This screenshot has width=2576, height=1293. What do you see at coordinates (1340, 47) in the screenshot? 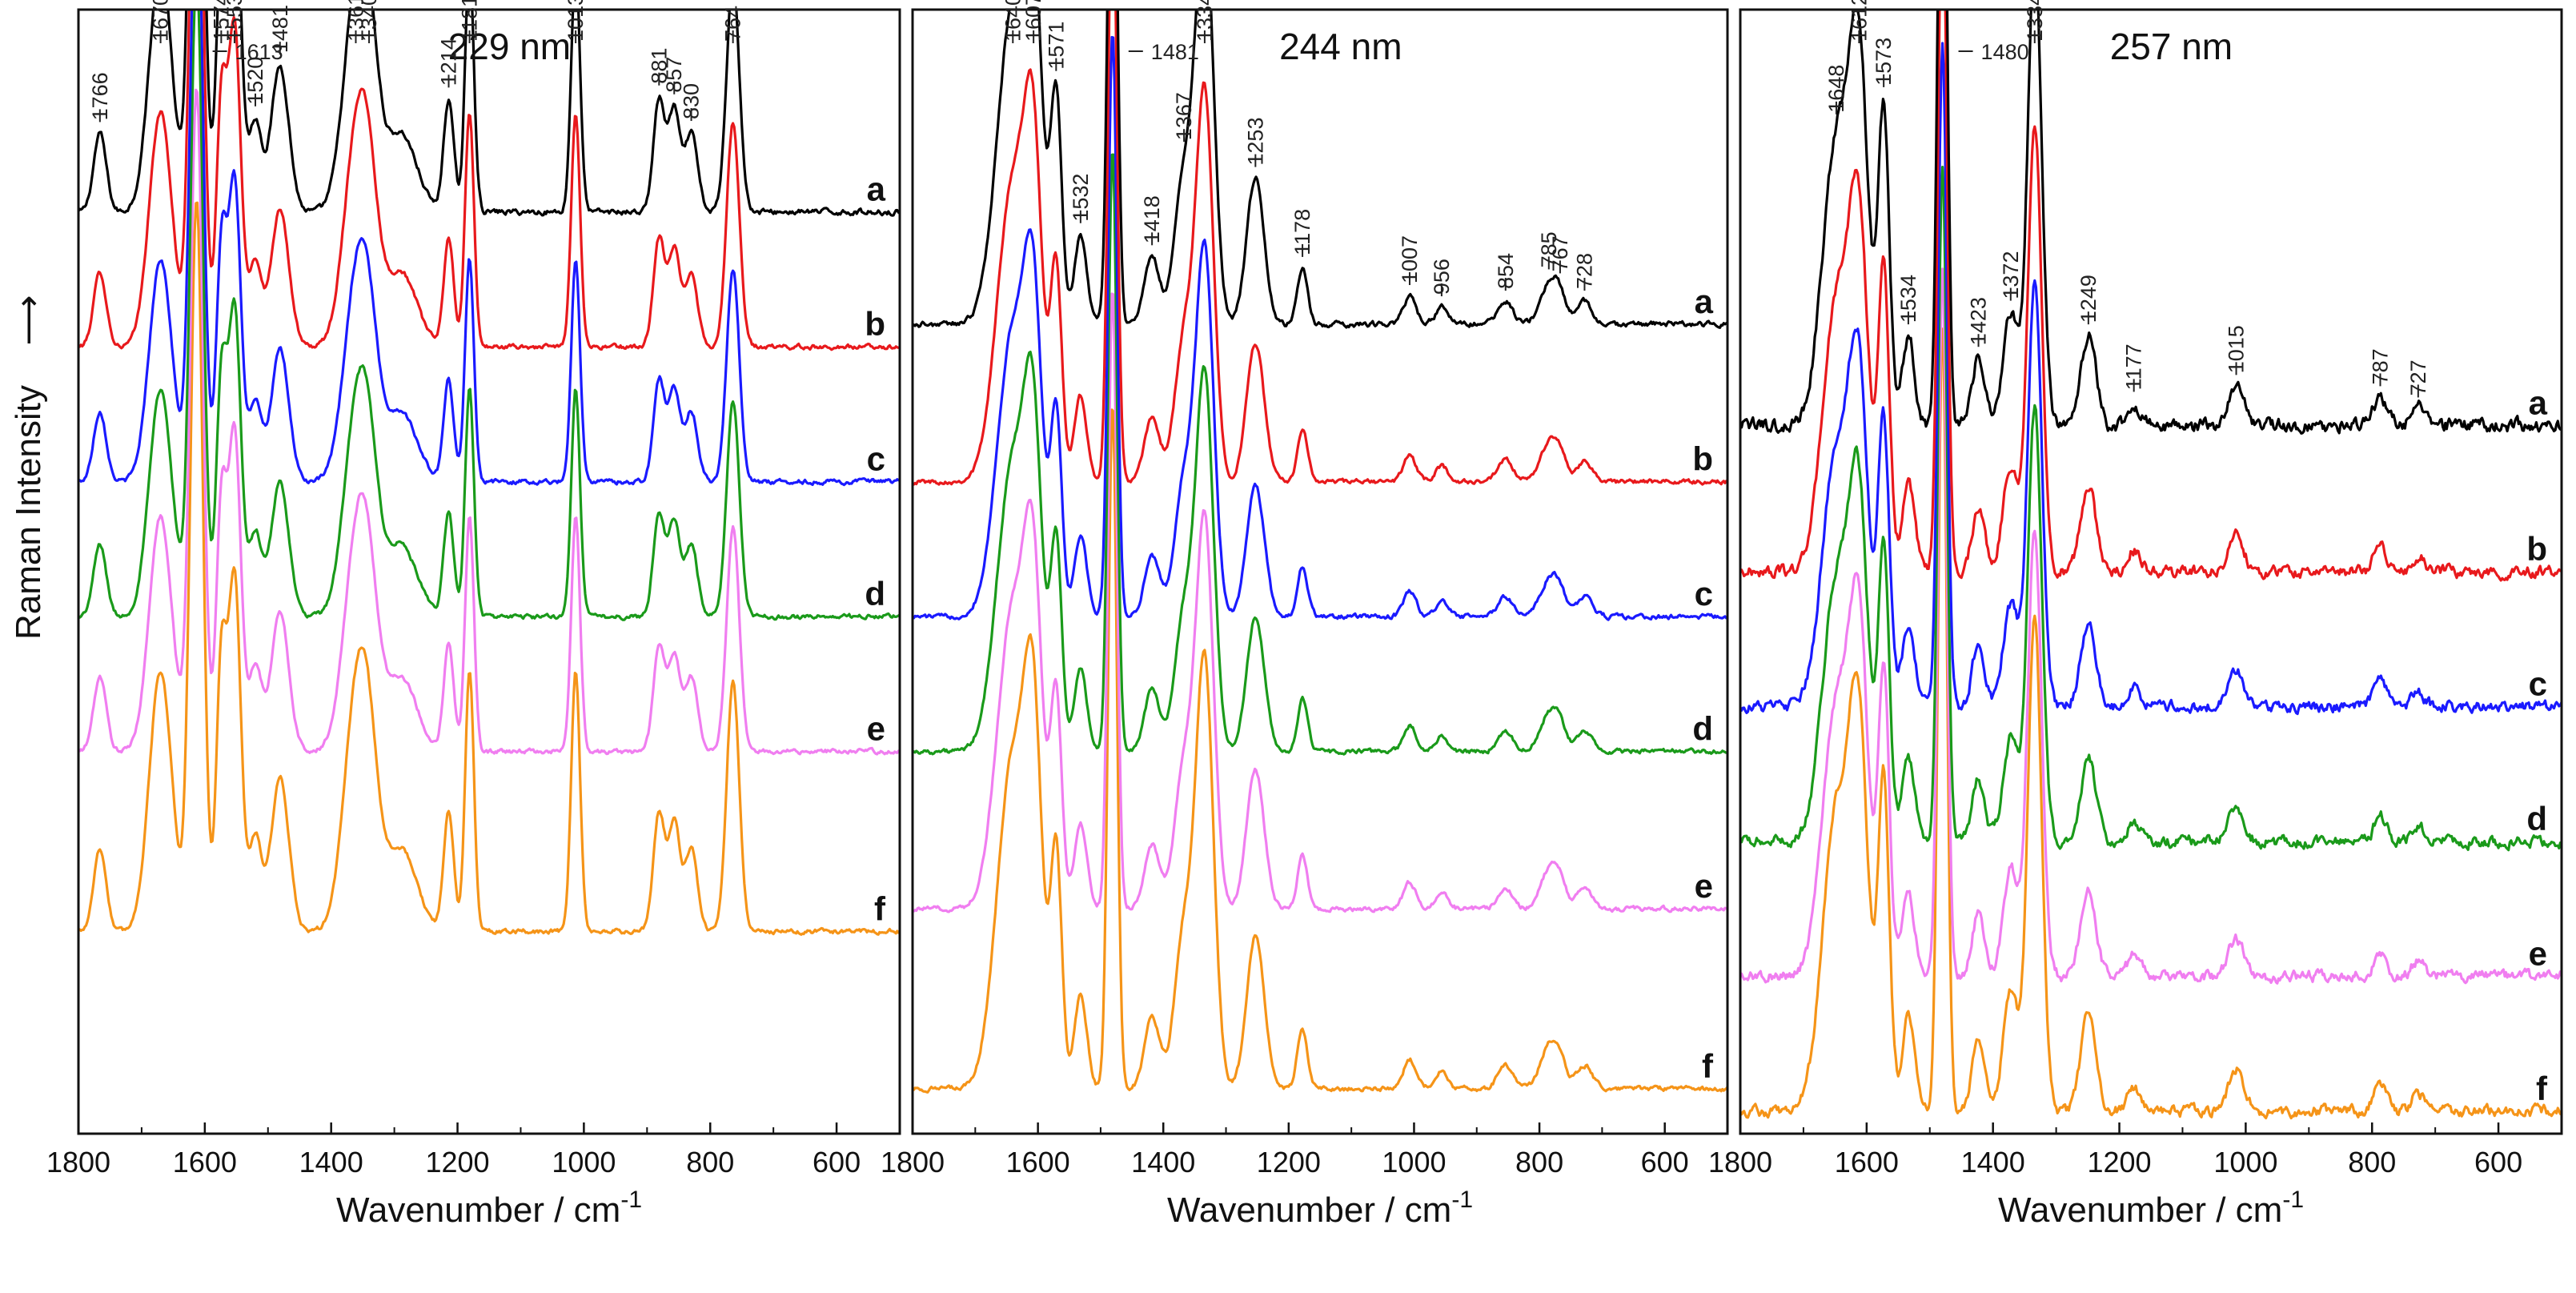
I see `panel-title: 244 nm` at bounding box center [1340, 47].